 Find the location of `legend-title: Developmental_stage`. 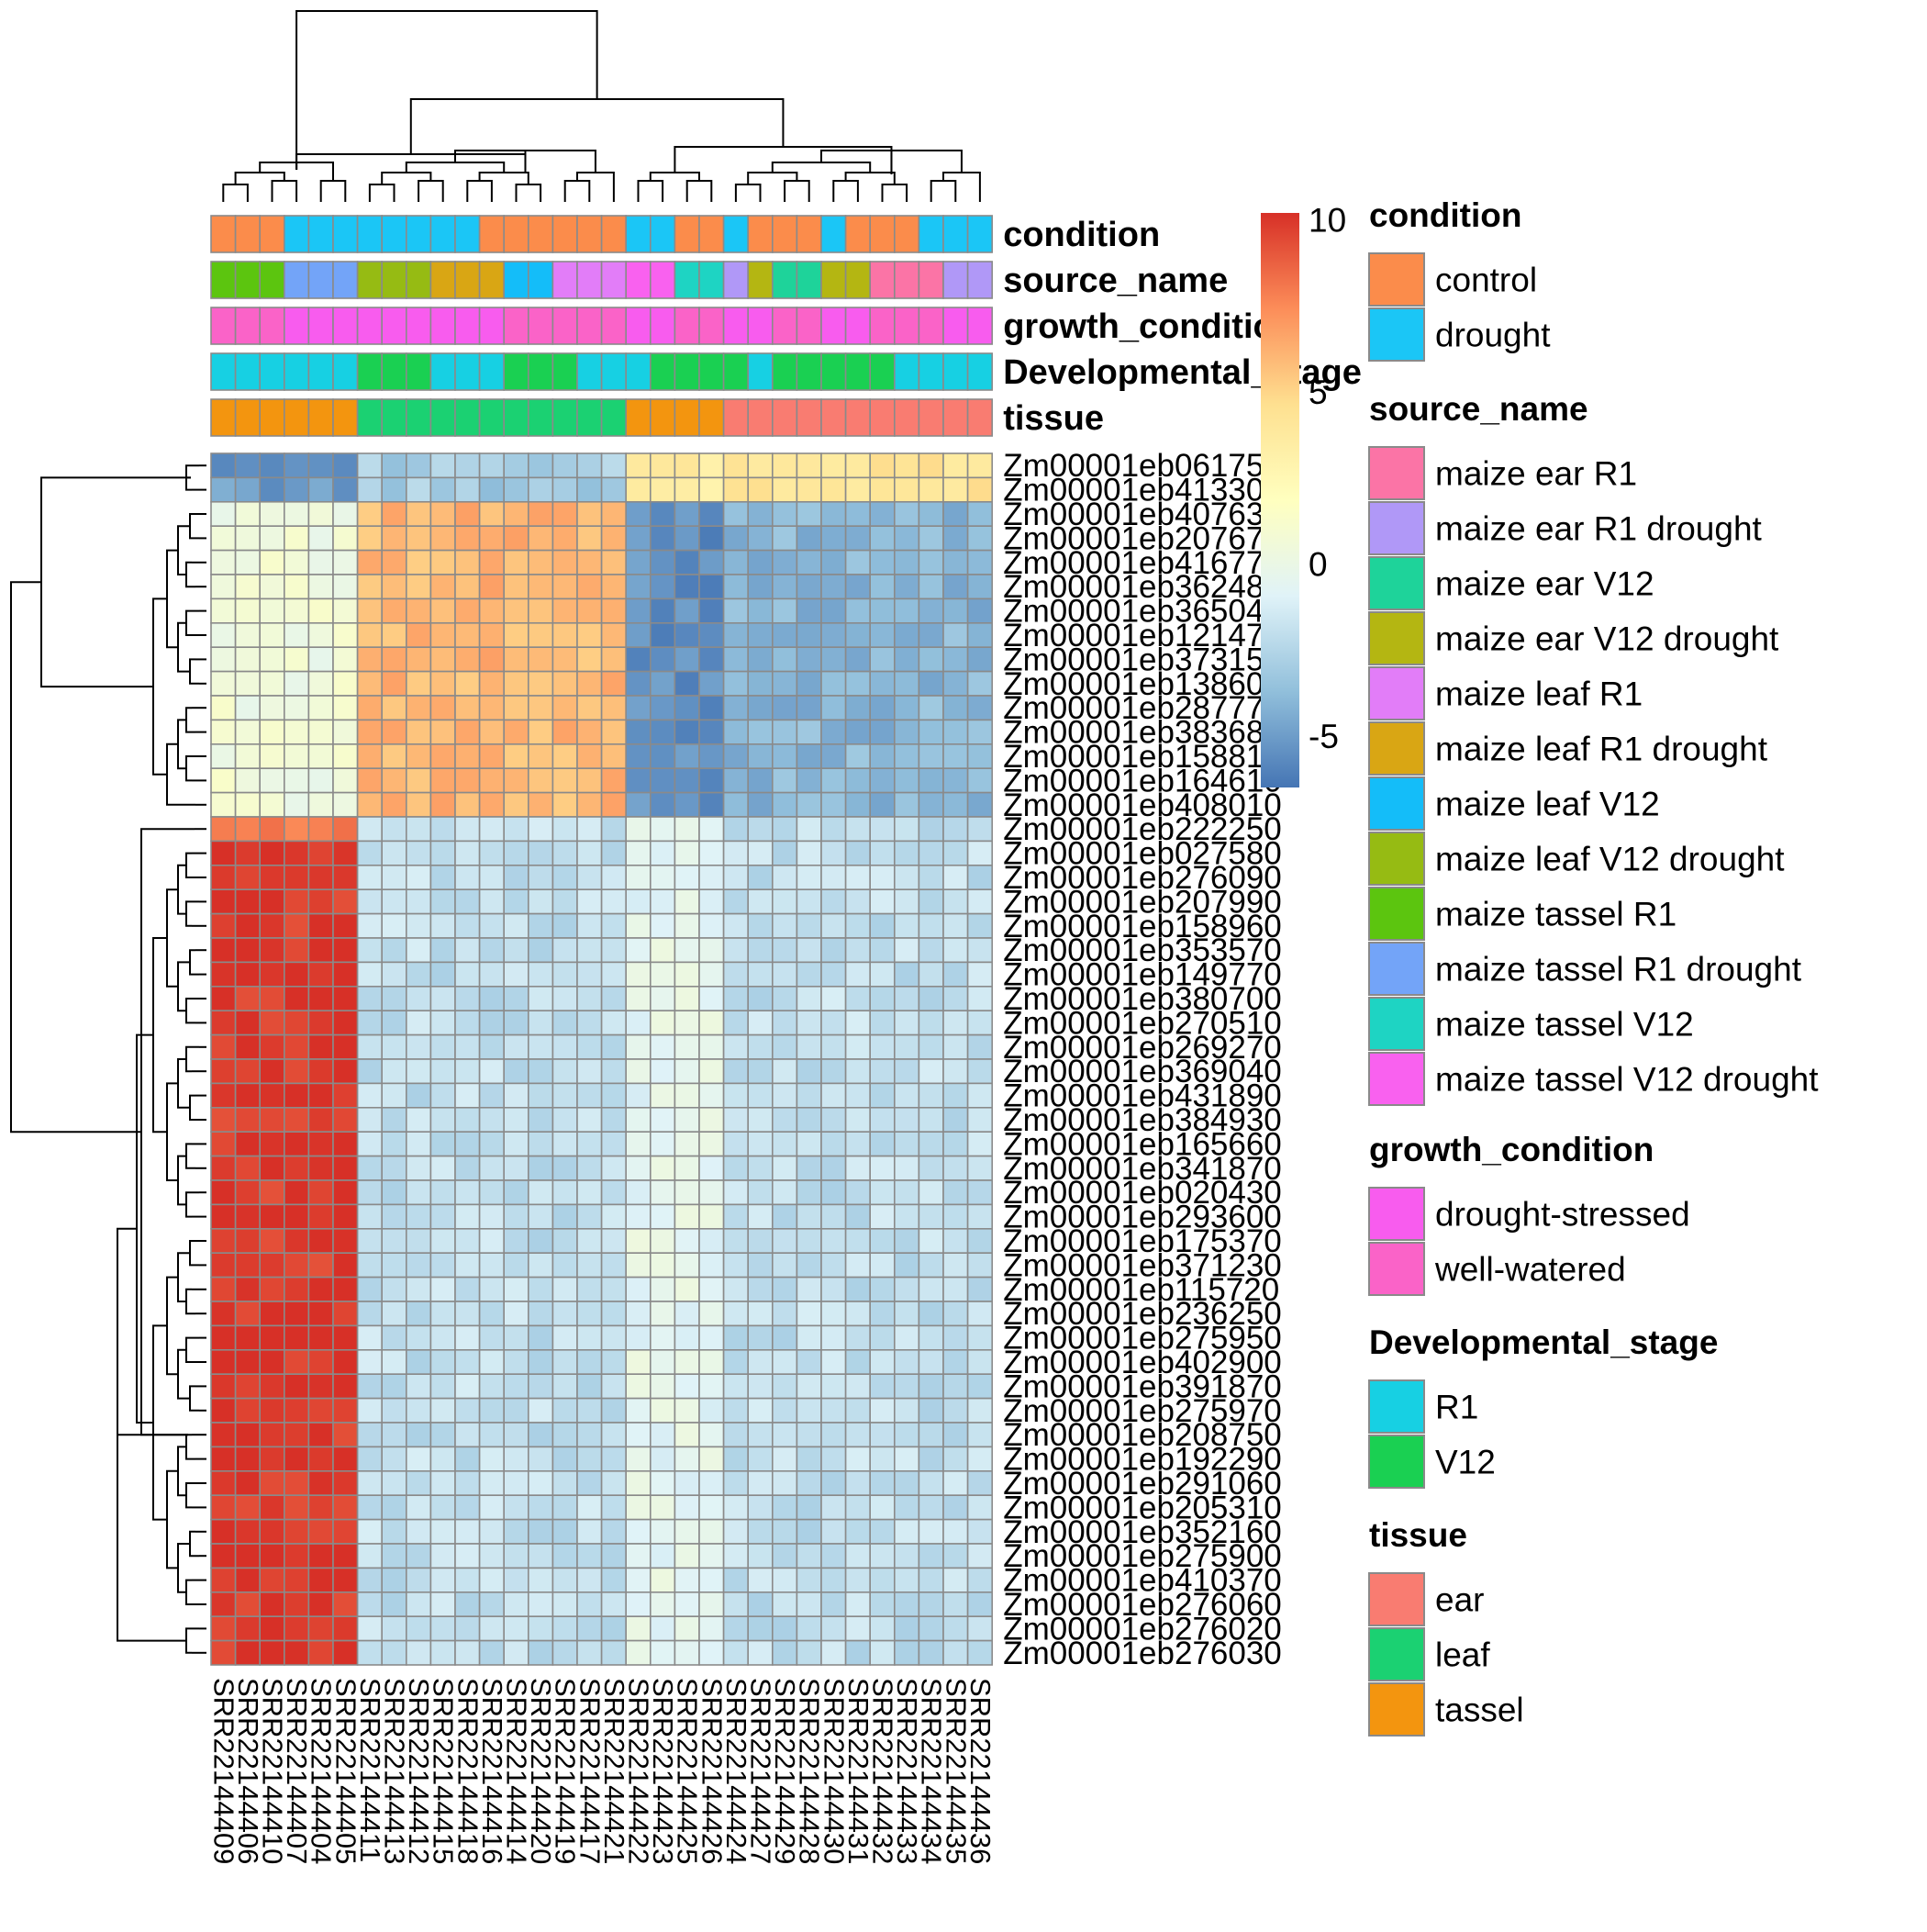

legend-title: Developmental_stage is located at coordinates (1543, 1342).